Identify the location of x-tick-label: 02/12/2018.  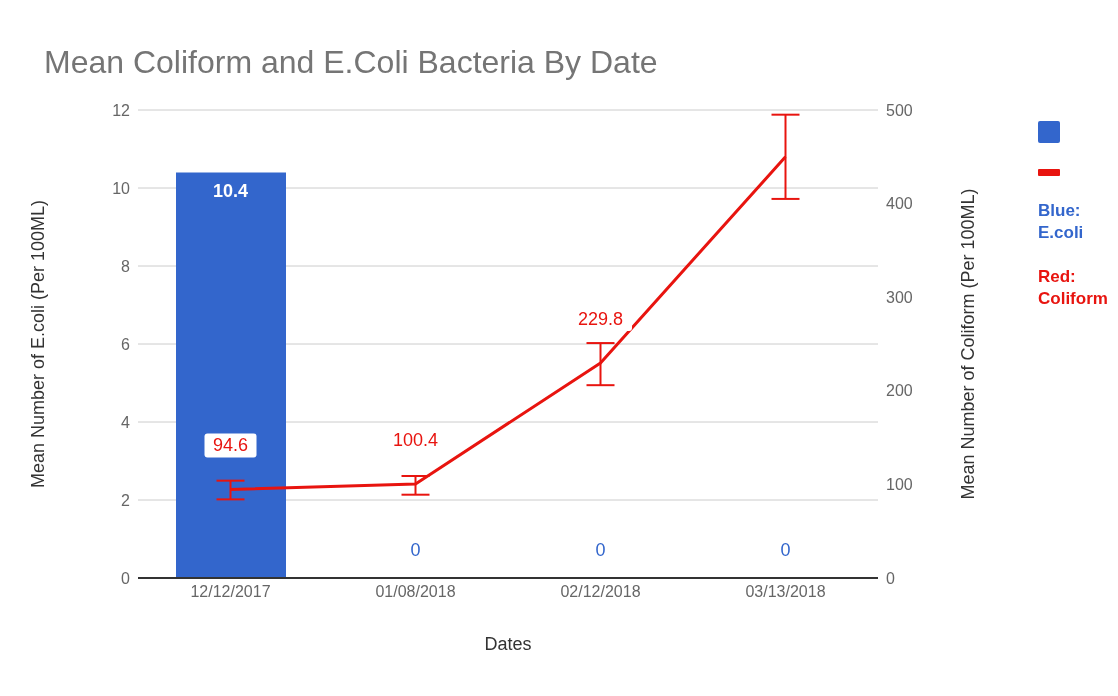
(600, 592).